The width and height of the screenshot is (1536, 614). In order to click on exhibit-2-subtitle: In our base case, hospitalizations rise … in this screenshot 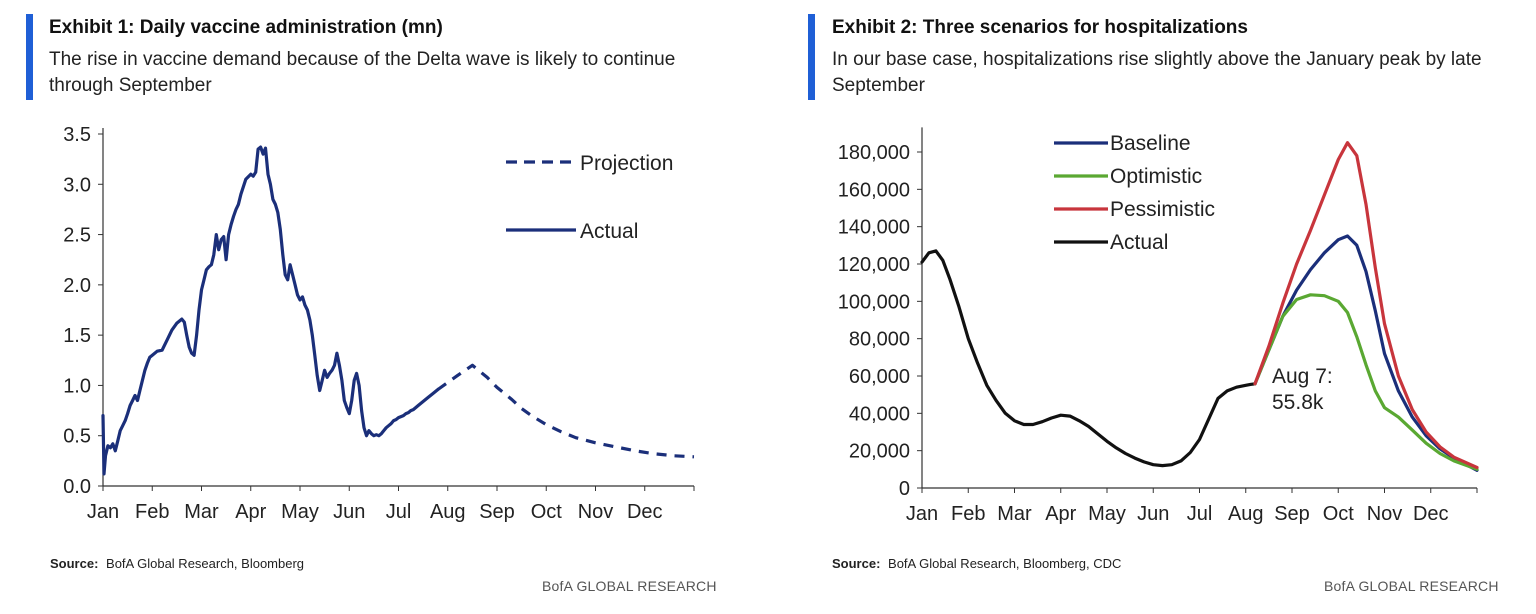, I will do `click(1157, 72)`.